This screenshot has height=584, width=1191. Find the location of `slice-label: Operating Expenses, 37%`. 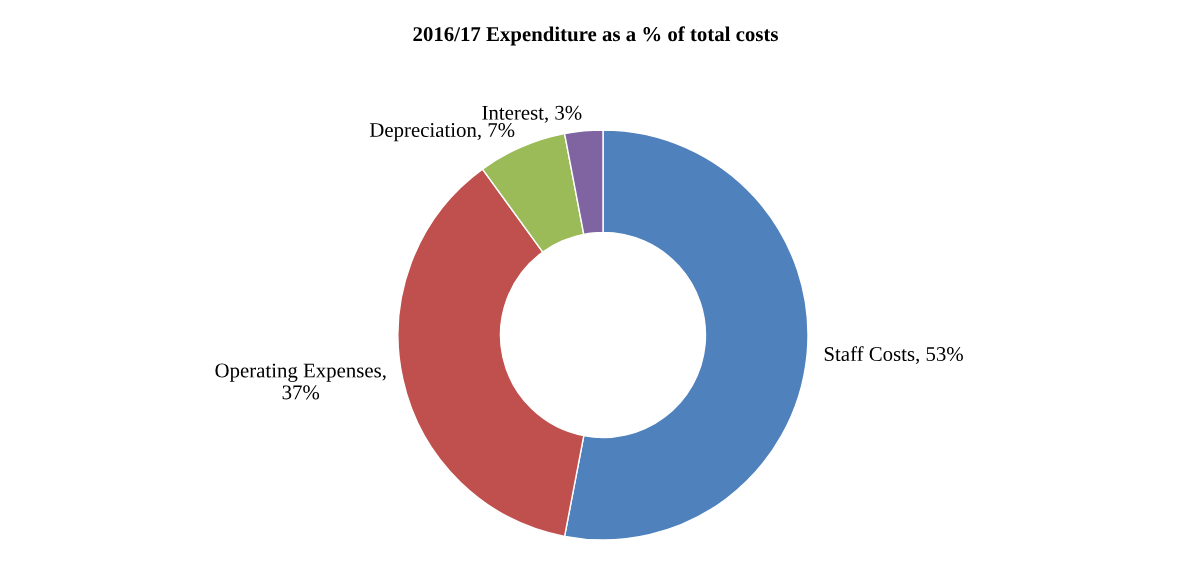

slice-label: Operating Expenses, 37% is located at coordinates (300, 381).